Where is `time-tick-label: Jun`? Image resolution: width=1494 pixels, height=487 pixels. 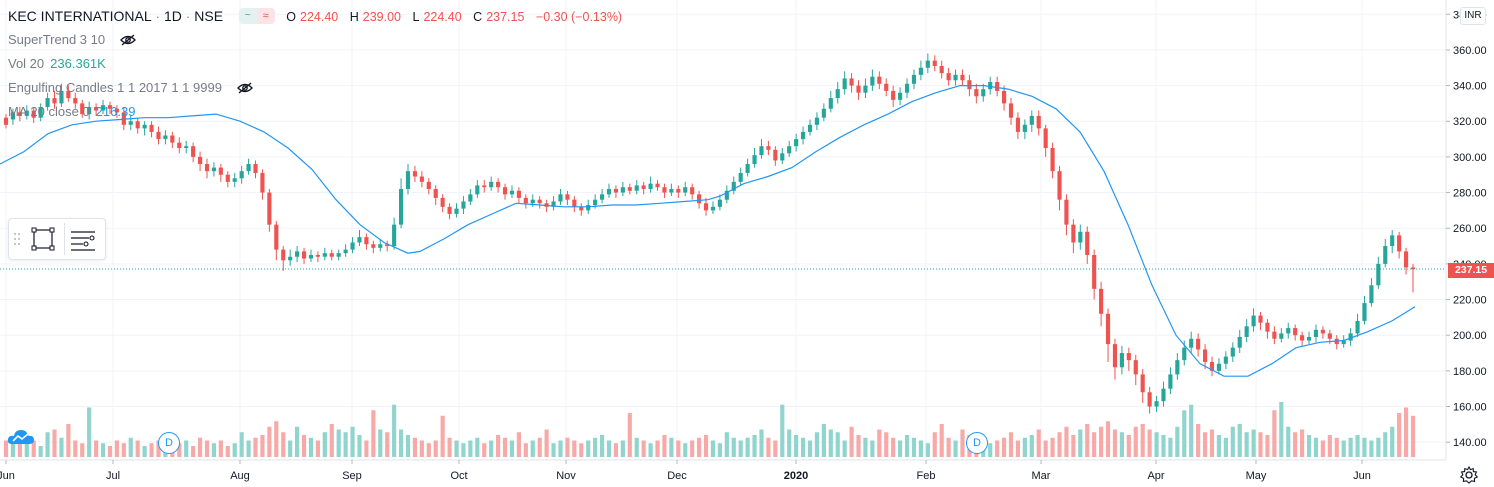
time-tick-label: Jun is located at coordinates (1362, 476).